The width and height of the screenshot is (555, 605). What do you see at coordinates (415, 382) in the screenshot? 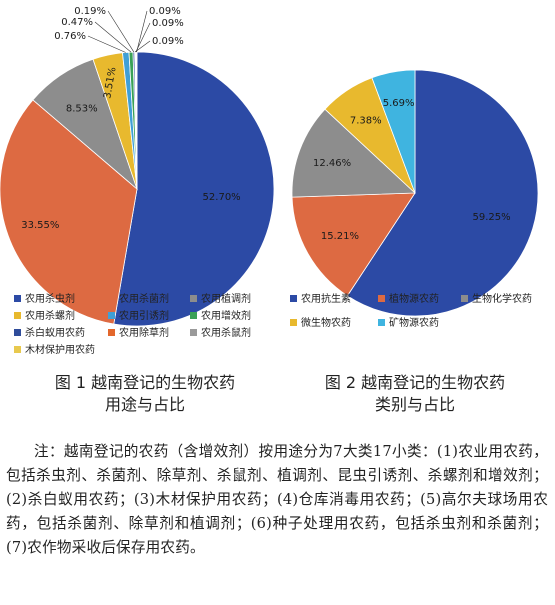
I see `figure-2-title: 图 2 越南登记的生物农药` at bounding box center [415, 382].